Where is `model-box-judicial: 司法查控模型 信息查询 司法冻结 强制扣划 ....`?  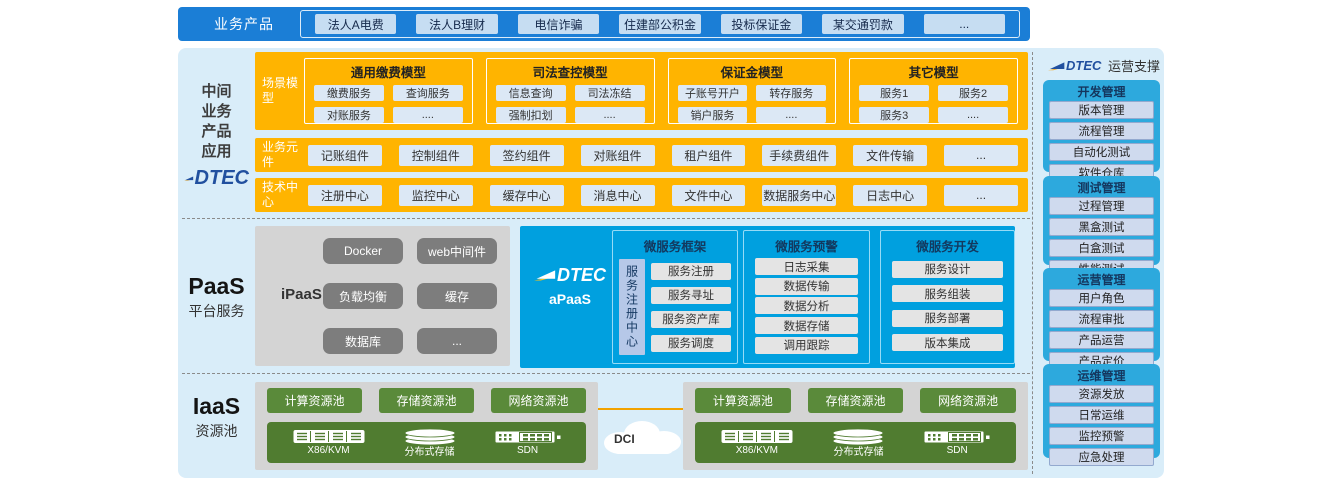
model-box-judicial: 司法查控模型 信息查询 司法冻结 强制扣划 .... is located at coordinates (570, 91).